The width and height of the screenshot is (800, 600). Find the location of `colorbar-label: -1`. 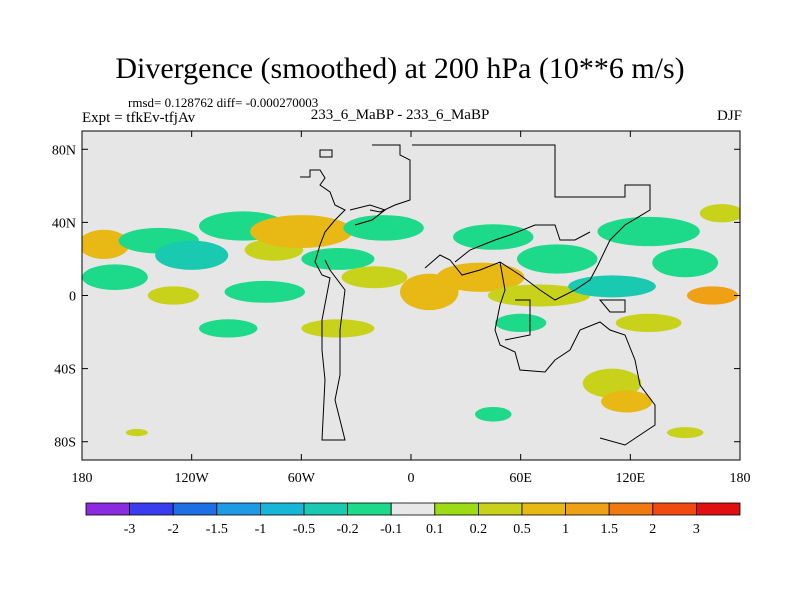

colorbar-label: -1 is located at coordinates (261, 529).